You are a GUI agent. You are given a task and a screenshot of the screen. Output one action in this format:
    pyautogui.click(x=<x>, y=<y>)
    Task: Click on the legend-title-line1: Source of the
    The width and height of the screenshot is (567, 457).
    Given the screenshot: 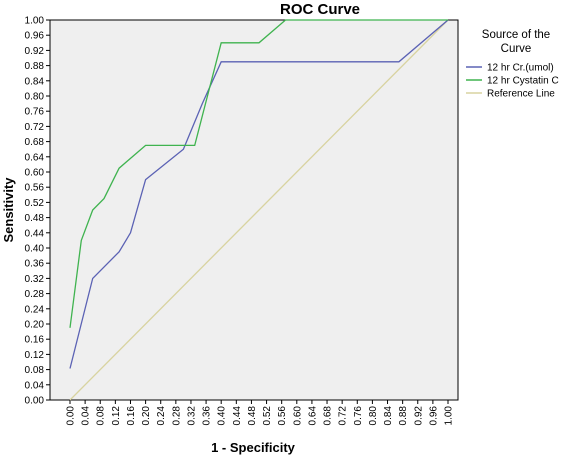 What is the action you would take?
    pyautogui.click(x=516, y=35)
    